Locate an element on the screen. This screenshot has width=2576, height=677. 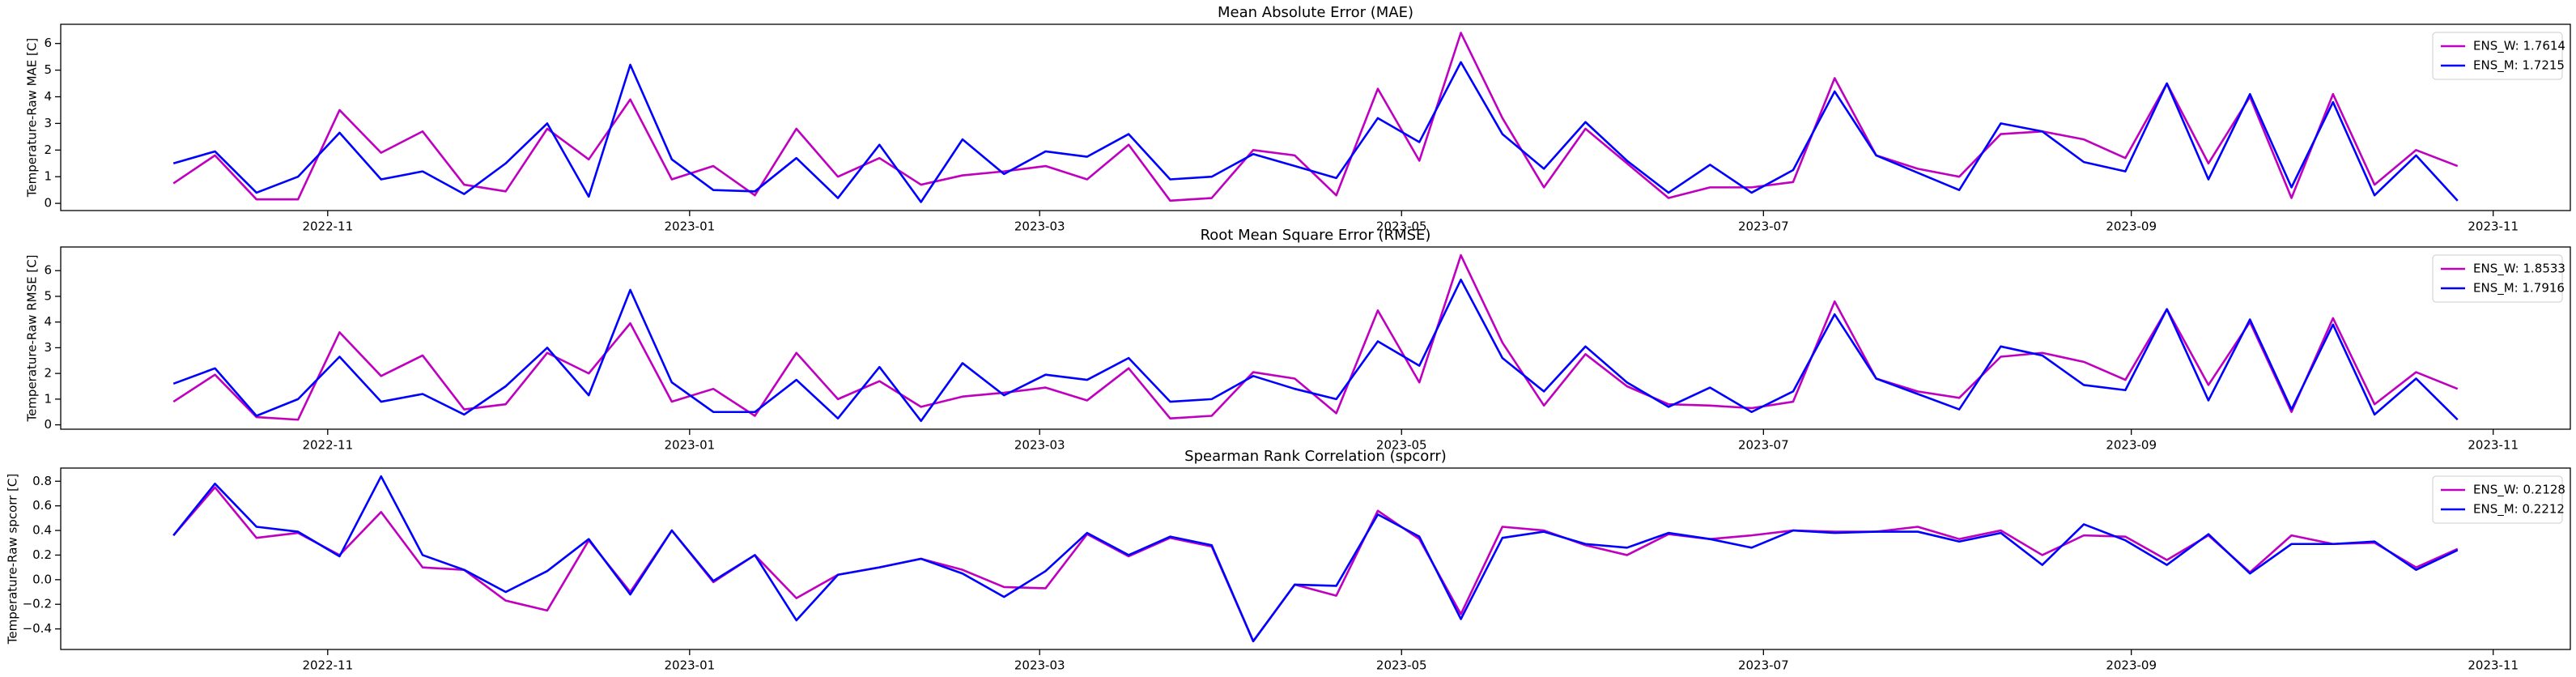
y-axis-label: Temperature-Raw MAE [C] is located at coordinates (32, 118).